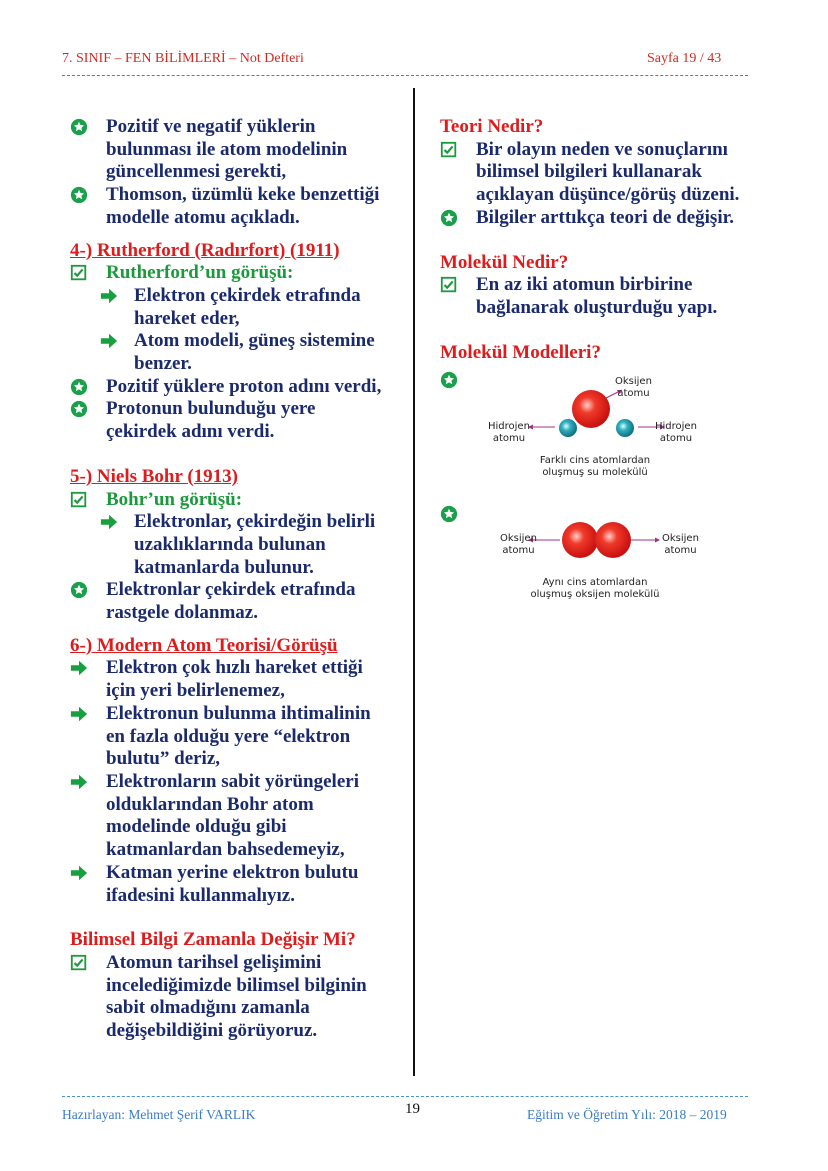  I want to click on section-heading: 4-) Rutherford (Radırfort) (1911), so click(205, 250).